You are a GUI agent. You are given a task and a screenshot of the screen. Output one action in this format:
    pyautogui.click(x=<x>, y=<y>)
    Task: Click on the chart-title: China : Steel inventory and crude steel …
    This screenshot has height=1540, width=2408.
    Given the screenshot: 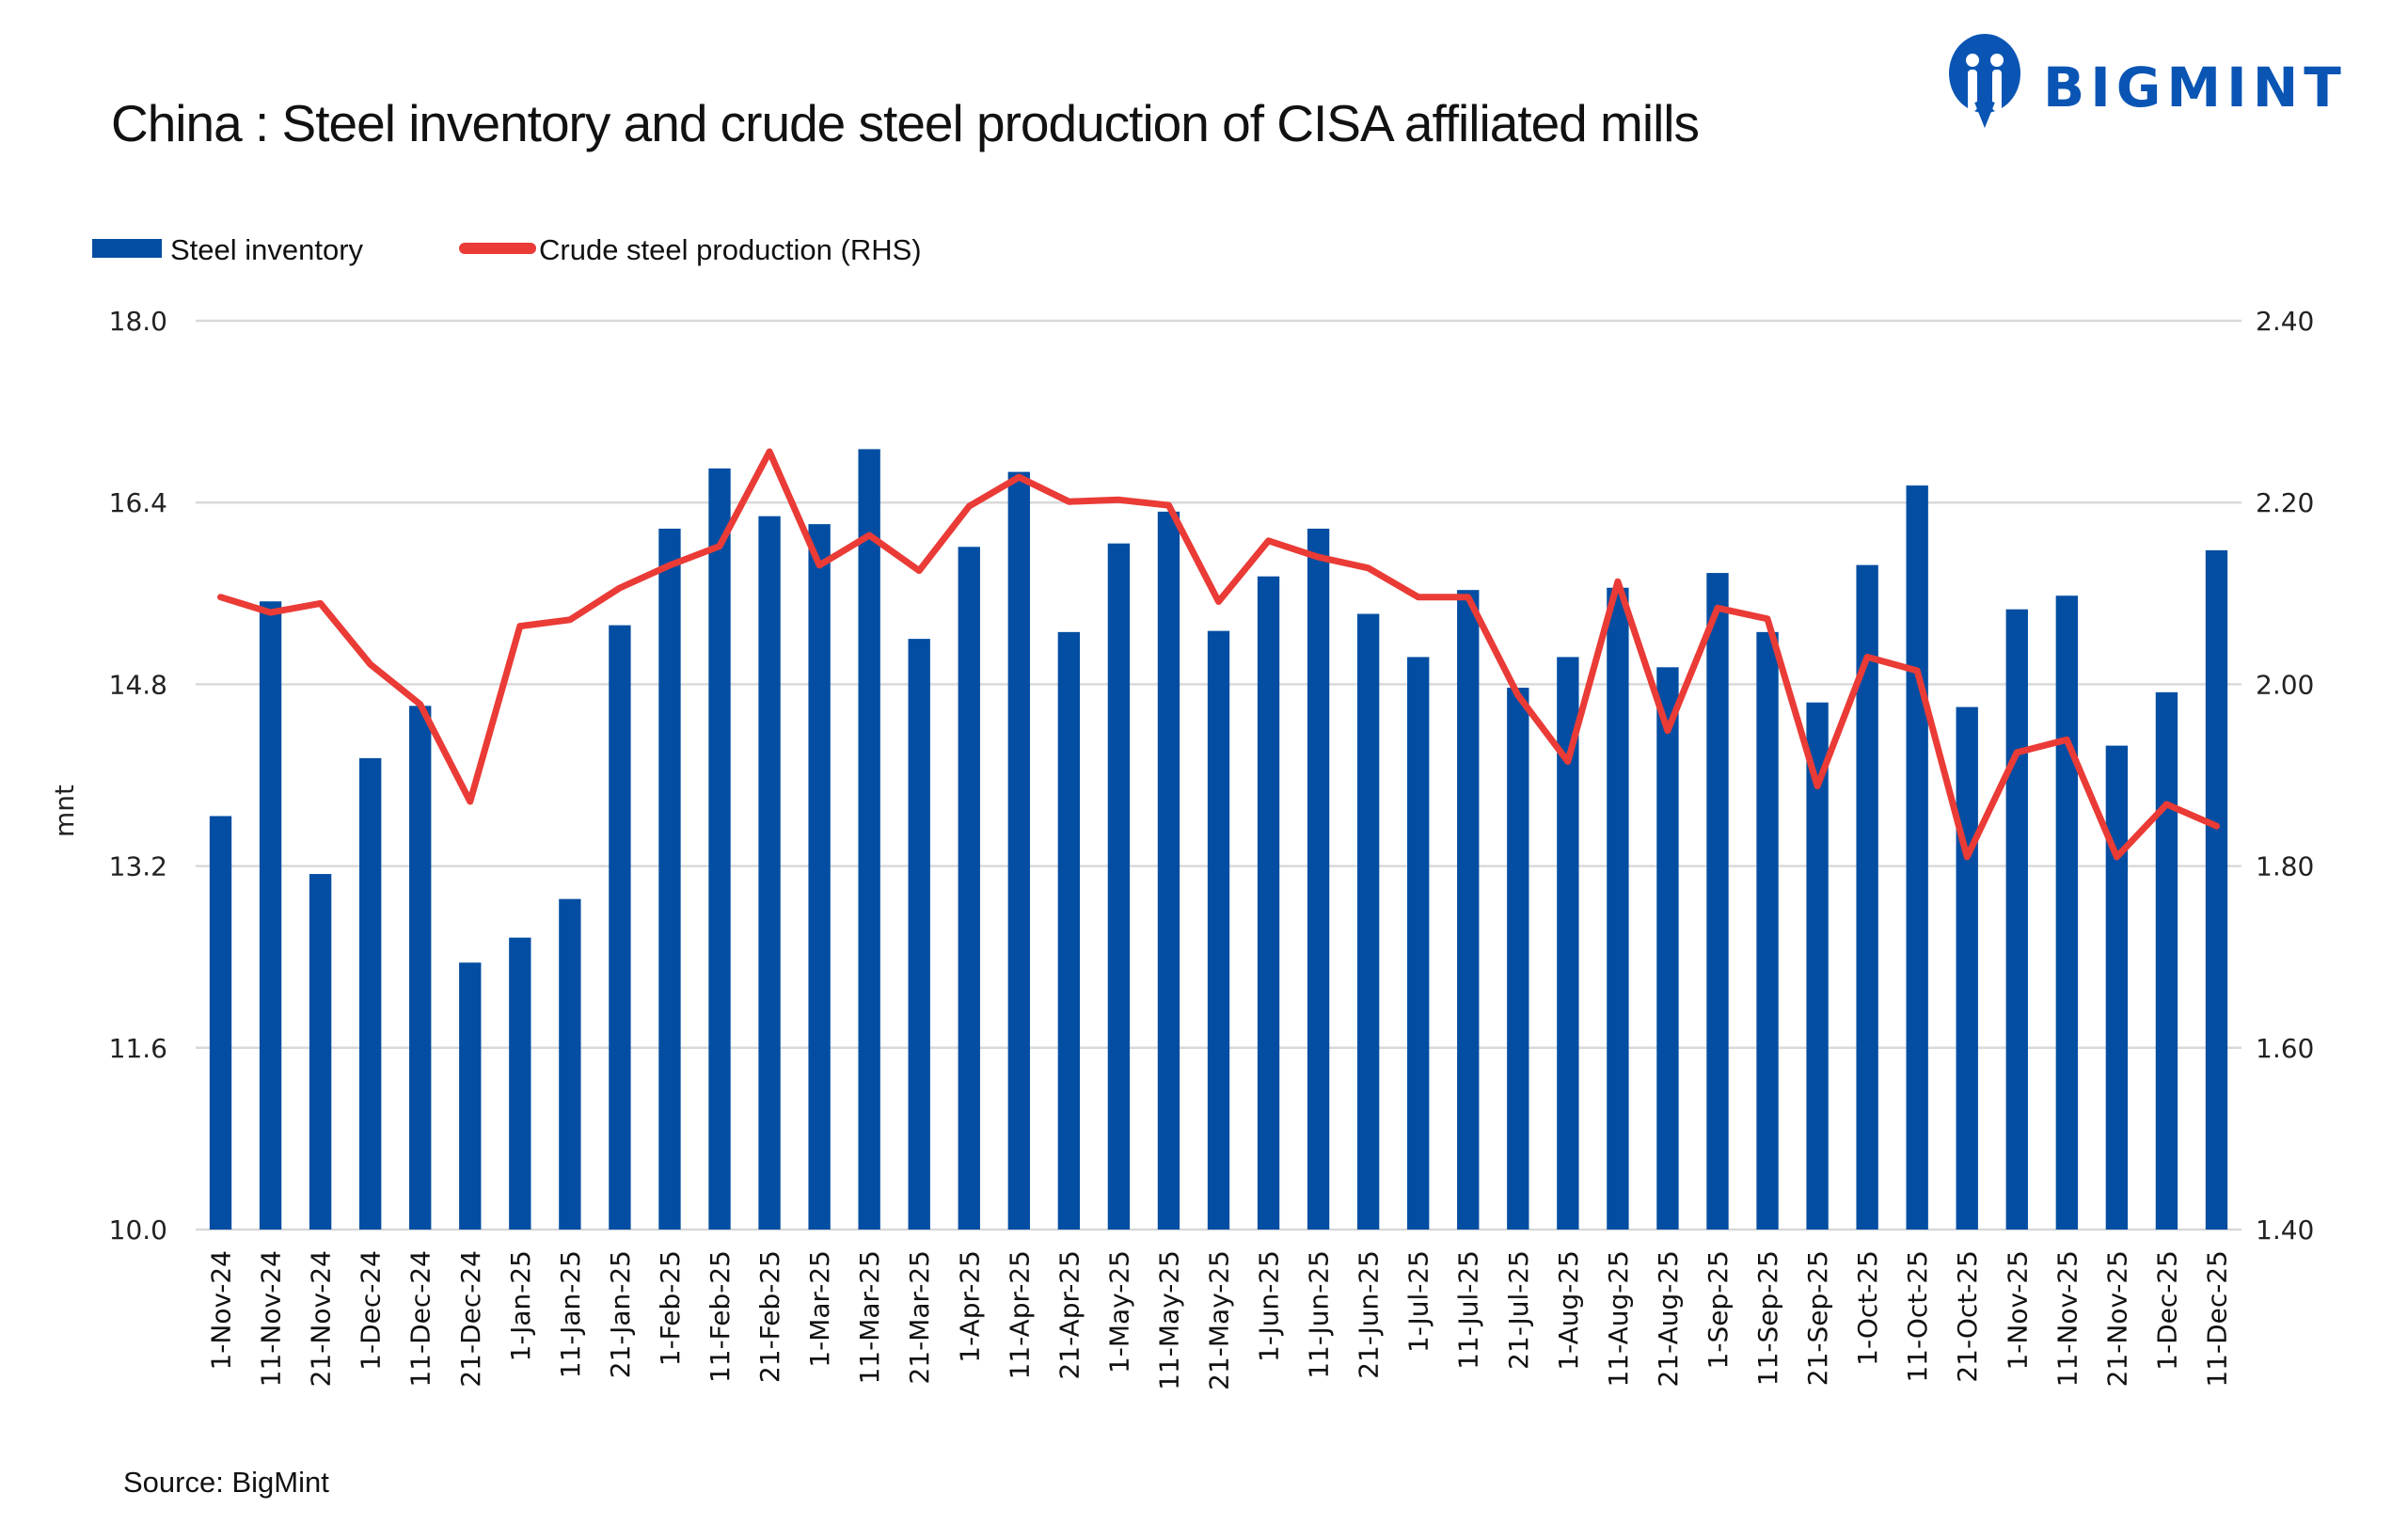 What is the action you would take?
    pyautogui.click(x=905, y=123)
    